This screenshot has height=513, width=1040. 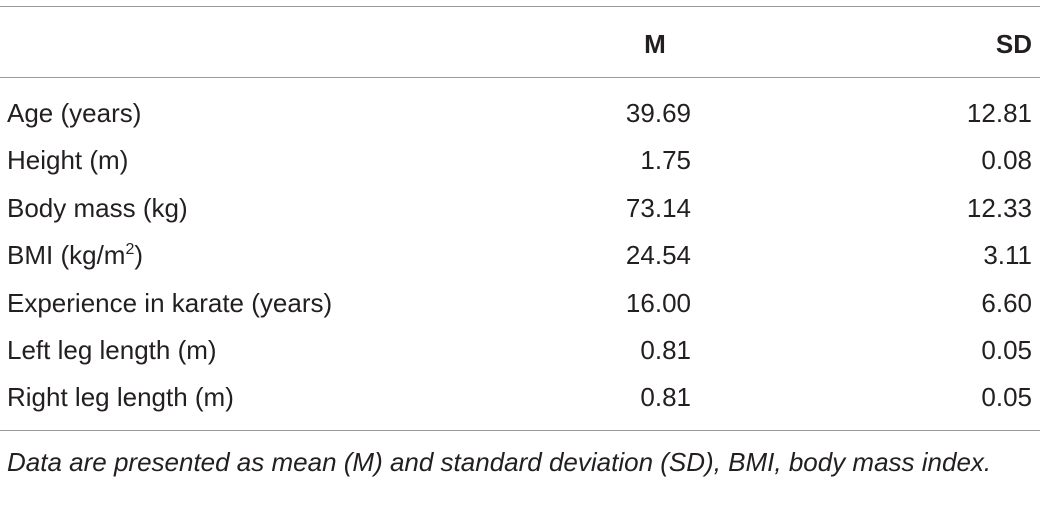 What do you see at coordinates (658, 113) in the screenshot?
I see `mean-value: 39.69` at bounding box center [658, 113].